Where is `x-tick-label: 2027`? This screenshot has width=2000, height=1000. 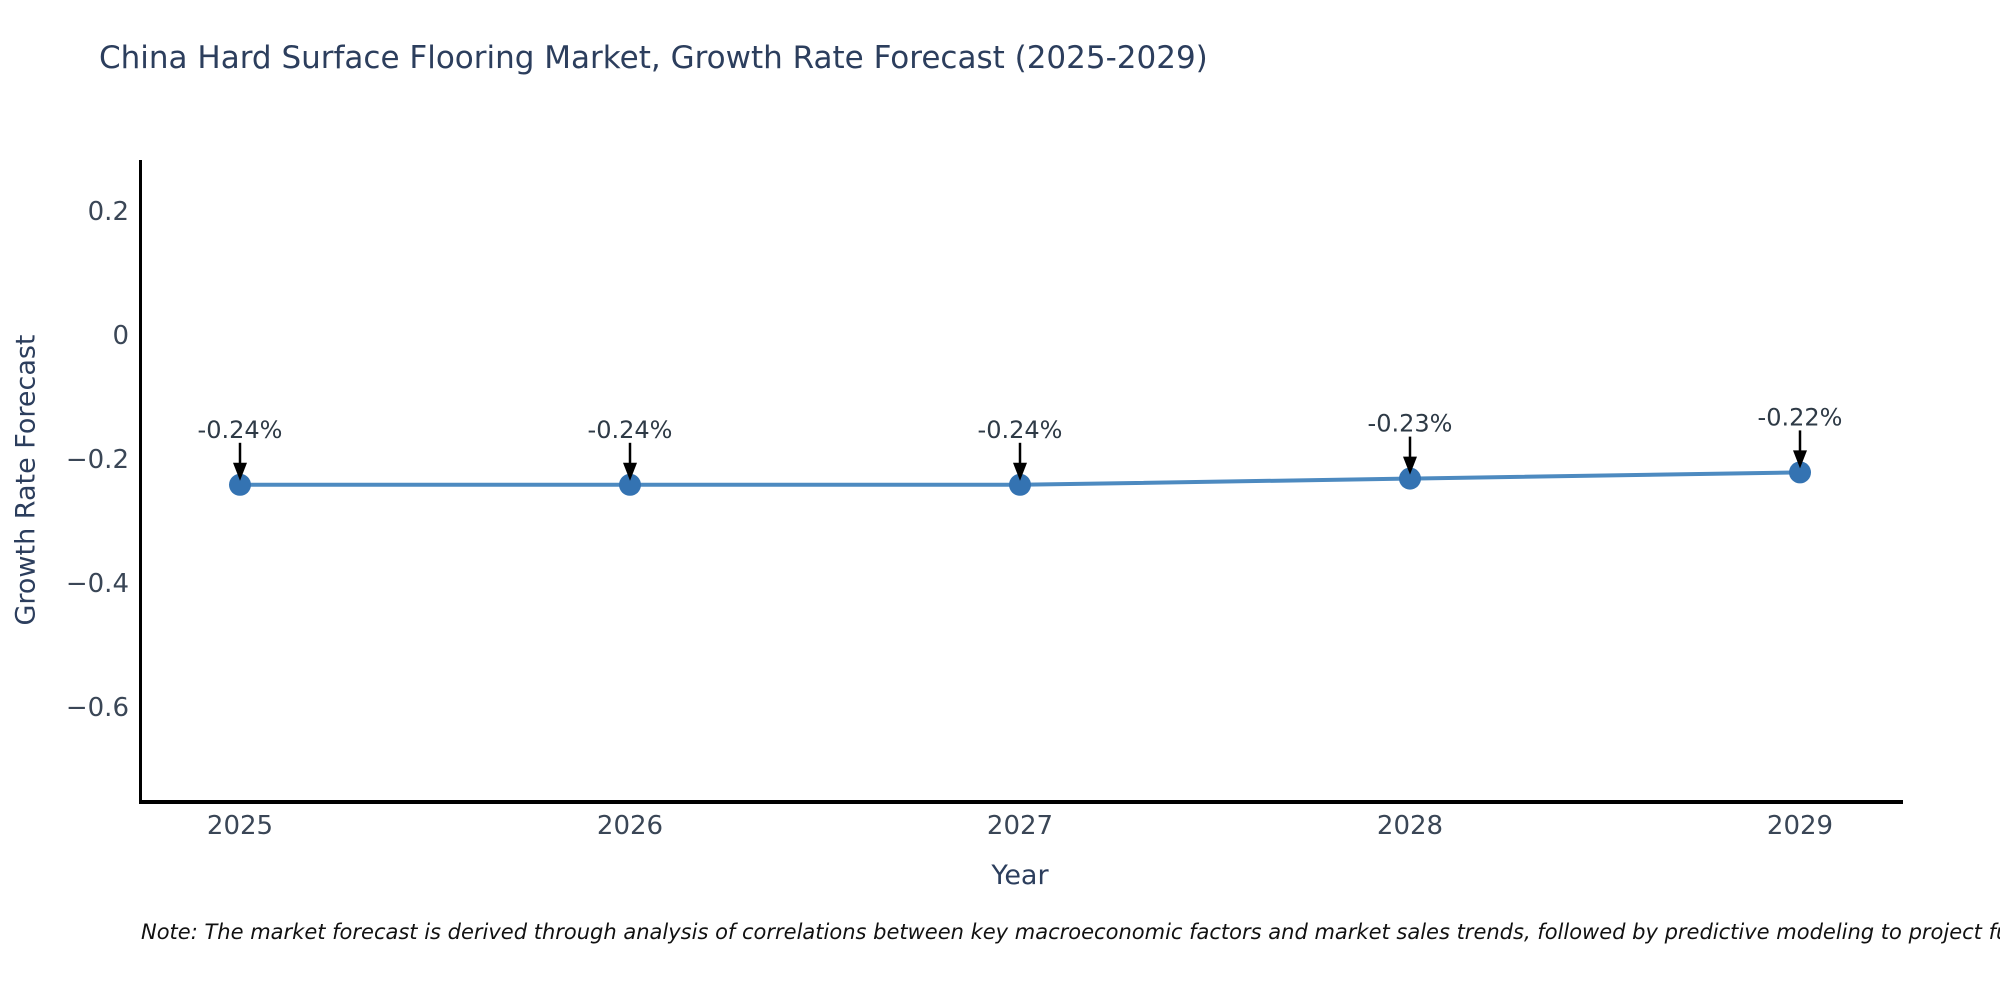 x-tick-label: 2027 is located at coordinates (1020, 826).